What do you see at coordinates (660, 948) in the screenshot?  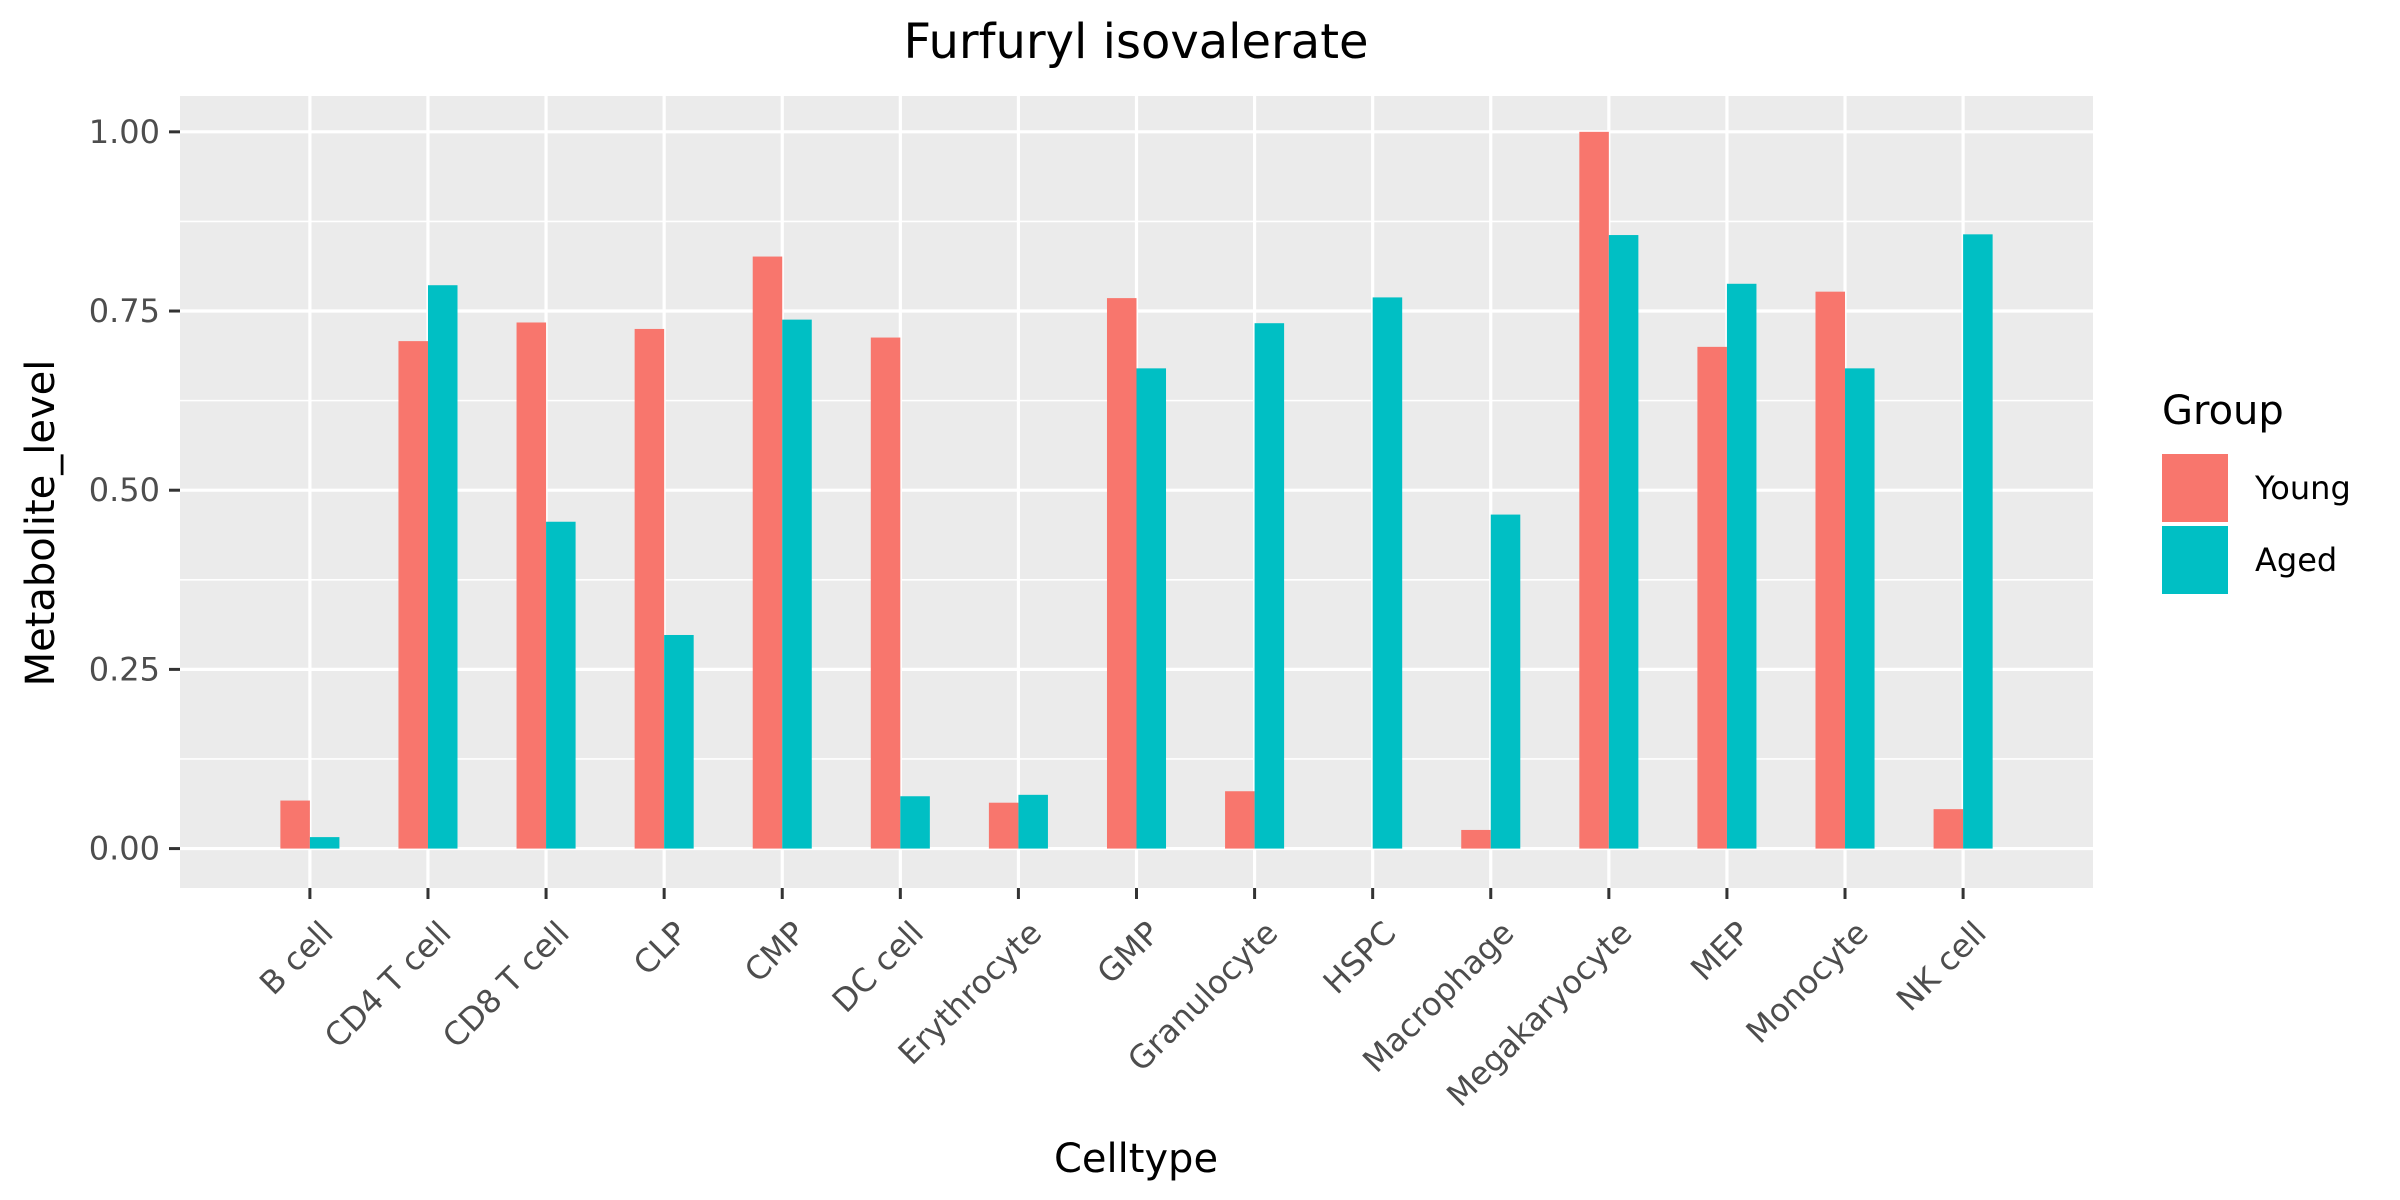 I see `x-tick-label: CLP` at bounding box center [660, 948].